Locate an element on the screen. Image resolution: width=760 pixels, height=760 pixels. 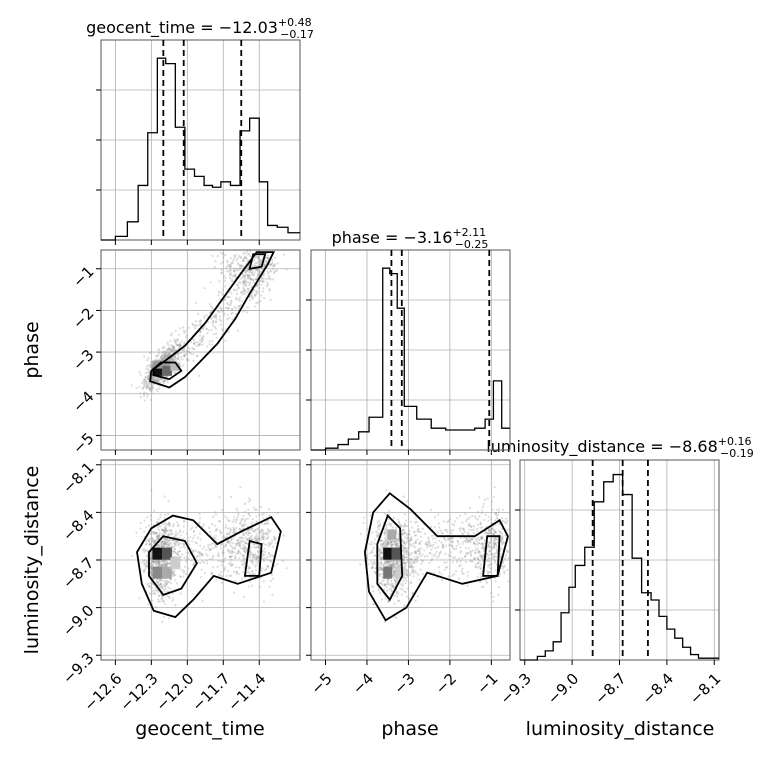
title-upper-error: +0.48 is located at coordinates (295, 22).